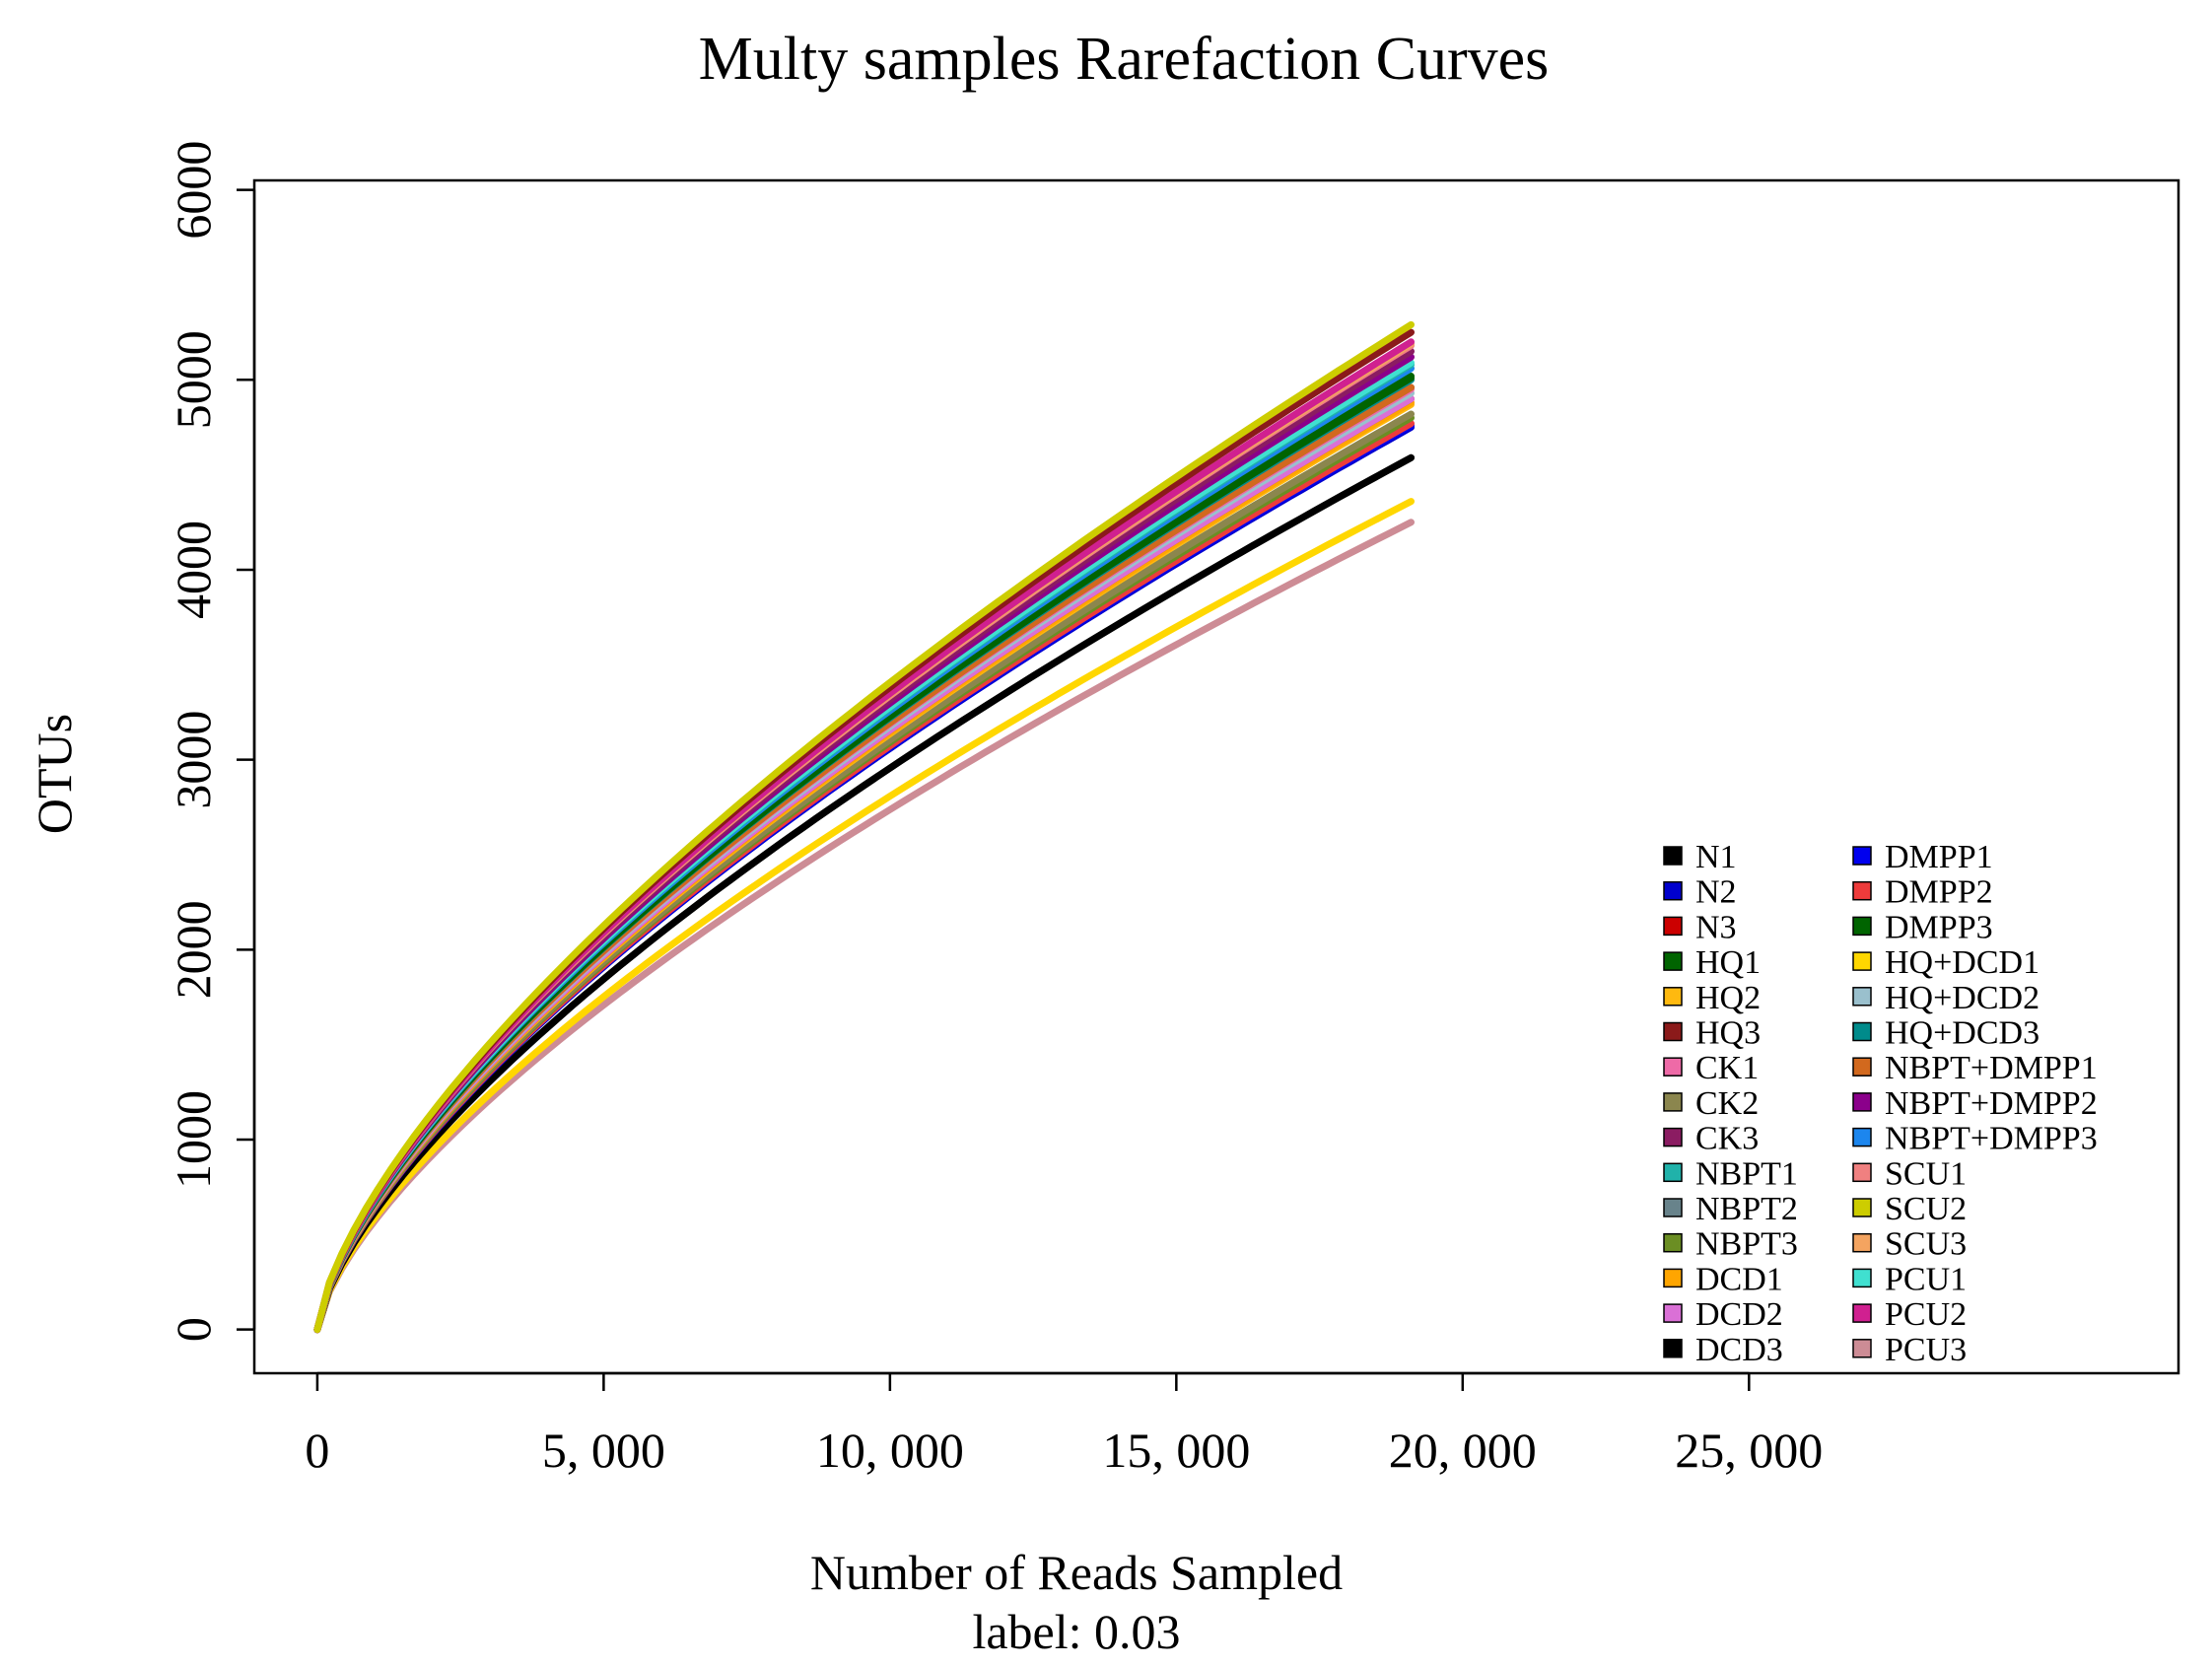 The image size is (2212, 1667). I want to click on legend-label: HQ2, so click(1728, 998).